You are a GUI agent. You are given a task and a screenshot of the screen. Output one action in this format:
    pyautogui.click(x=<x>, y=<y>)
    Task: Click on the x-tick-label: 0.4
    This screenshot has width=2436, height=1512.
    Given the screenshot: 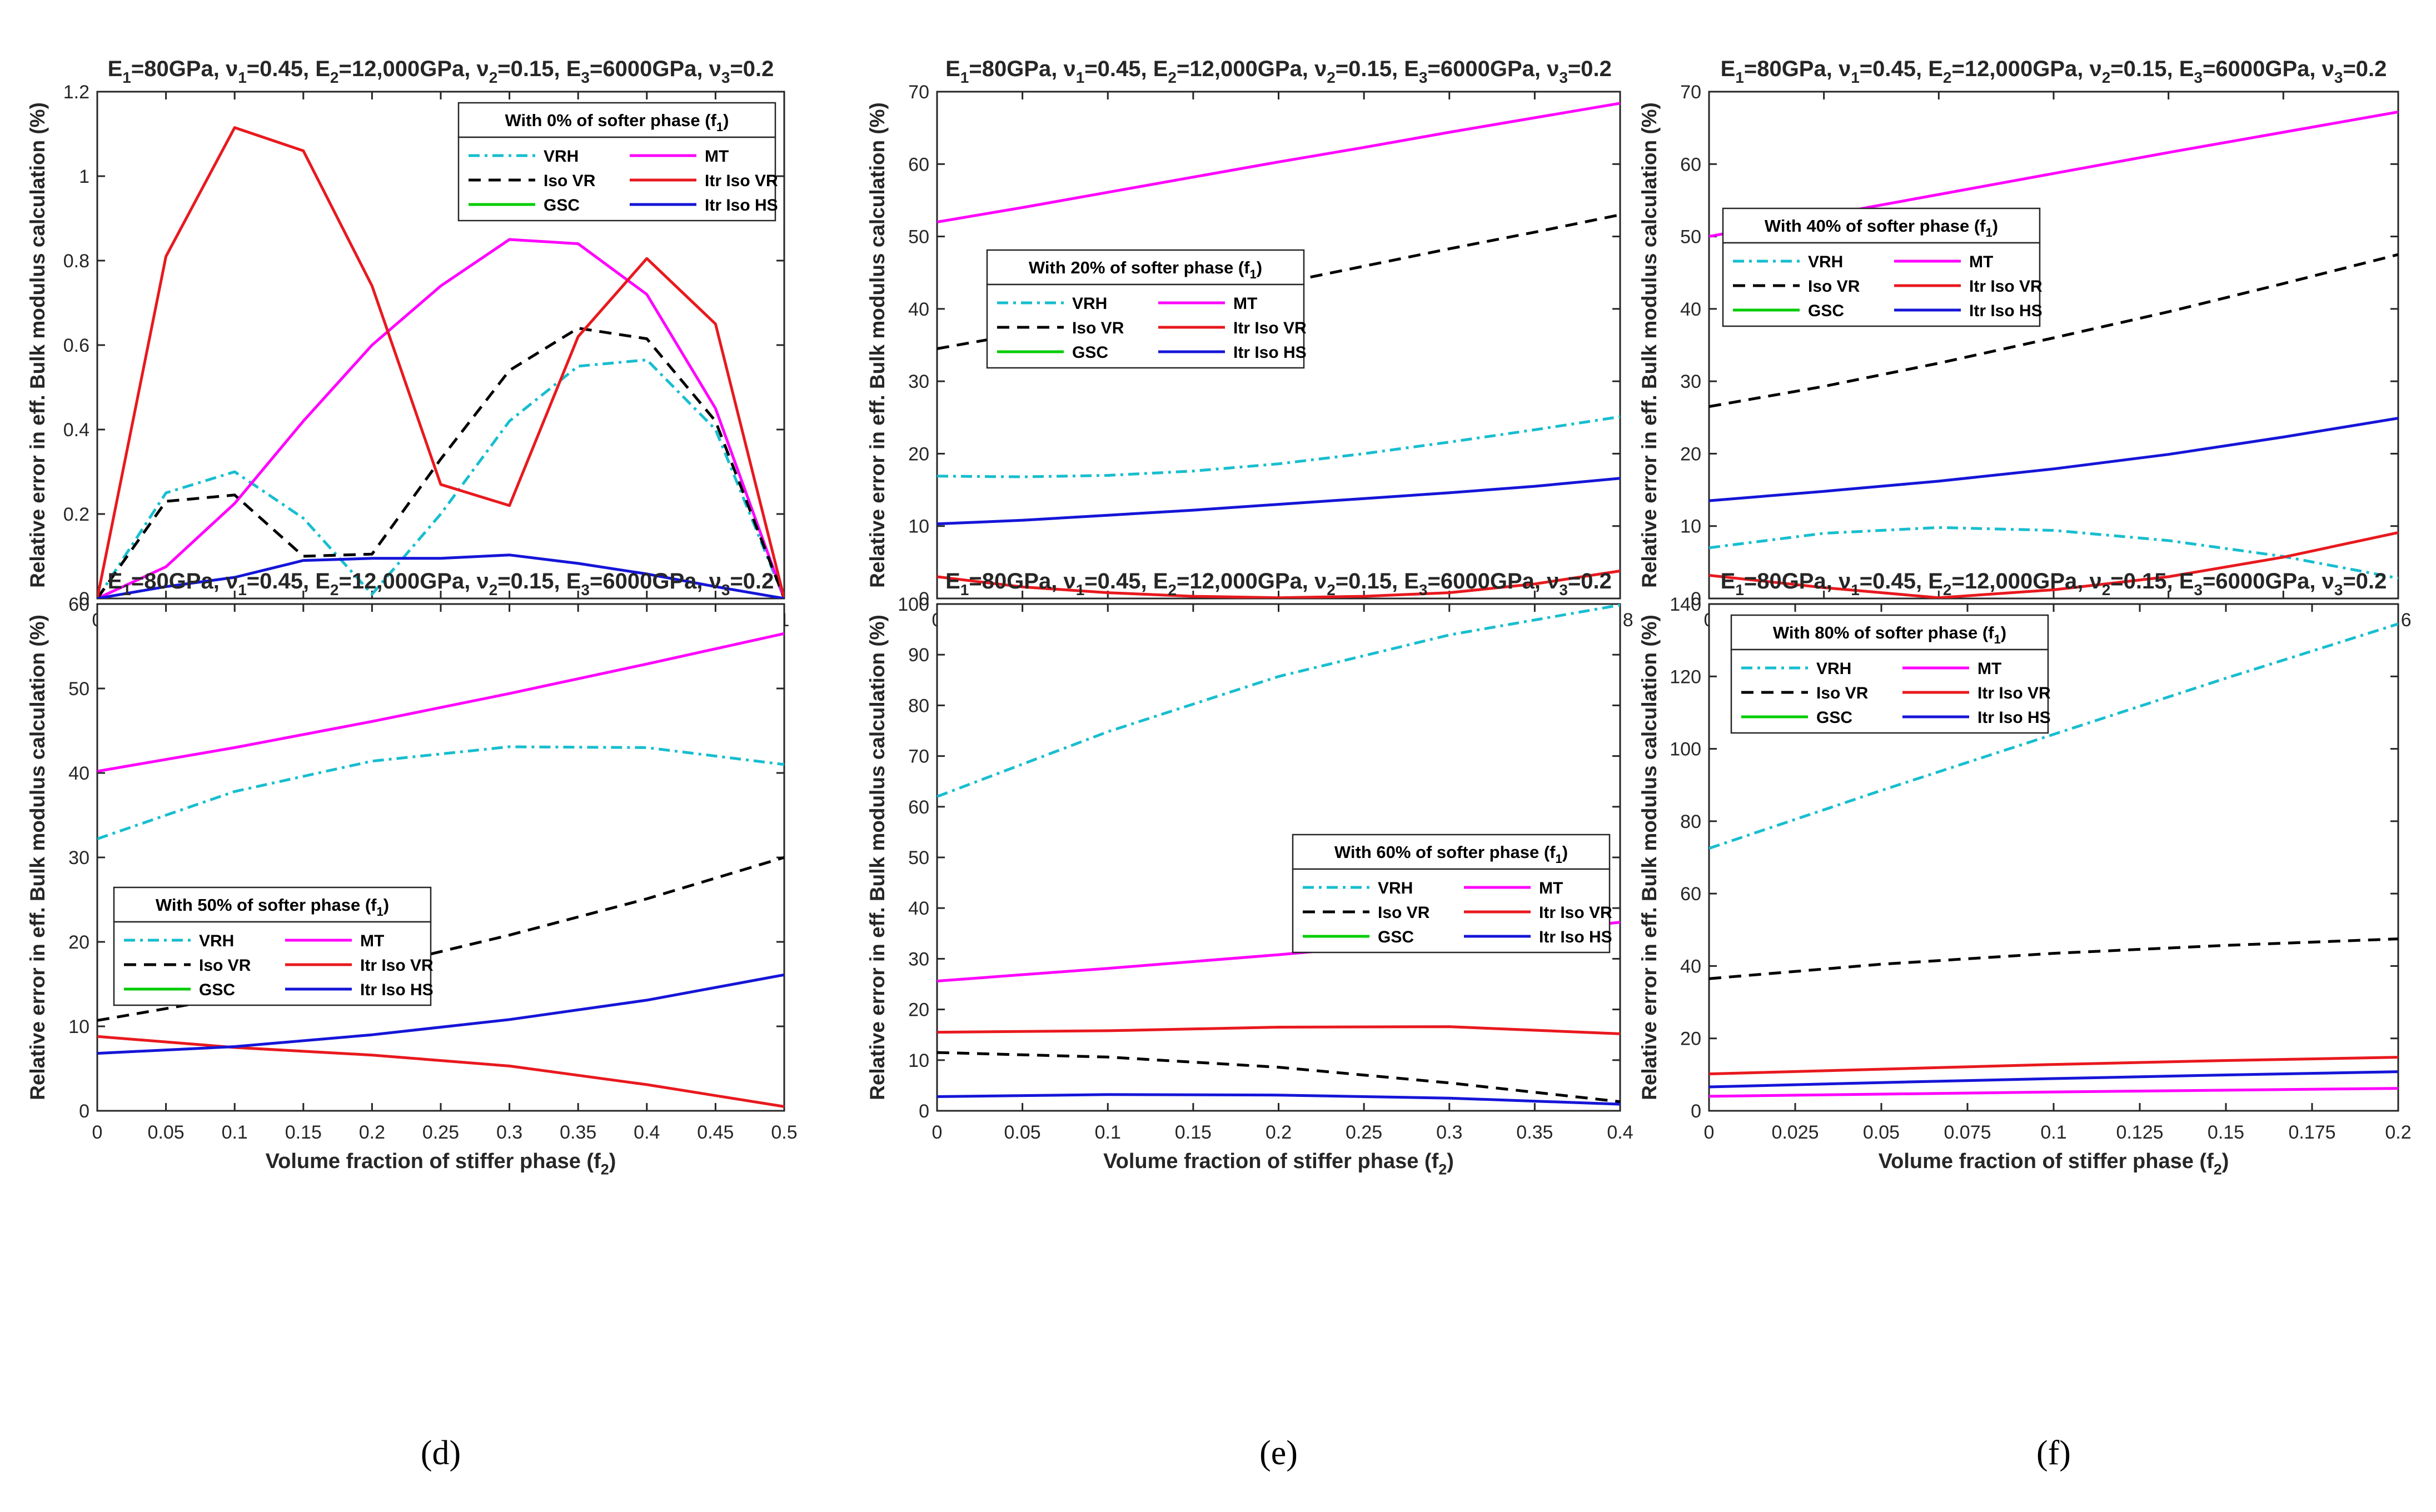 What is the action you would take?
    pyautogui.click(x=1620, y=1132)
    